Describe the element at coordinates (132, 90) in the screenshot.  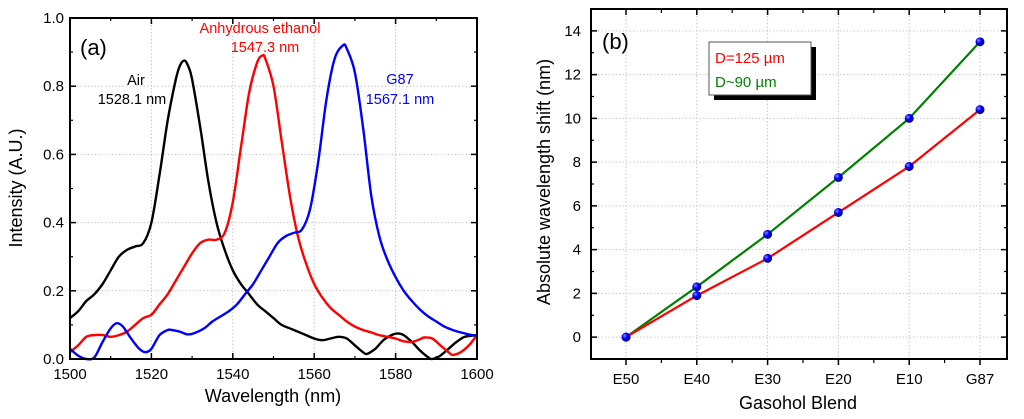
I see `annotation-air: Air 1528.1 nm` at that location.